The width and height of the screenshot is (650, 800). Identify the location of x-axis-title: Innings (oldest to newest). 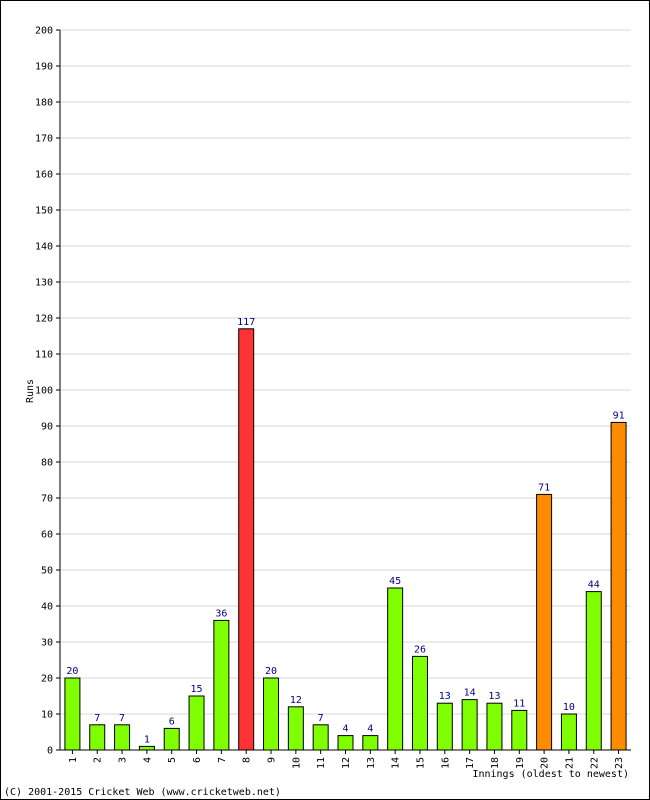
(550, 774).